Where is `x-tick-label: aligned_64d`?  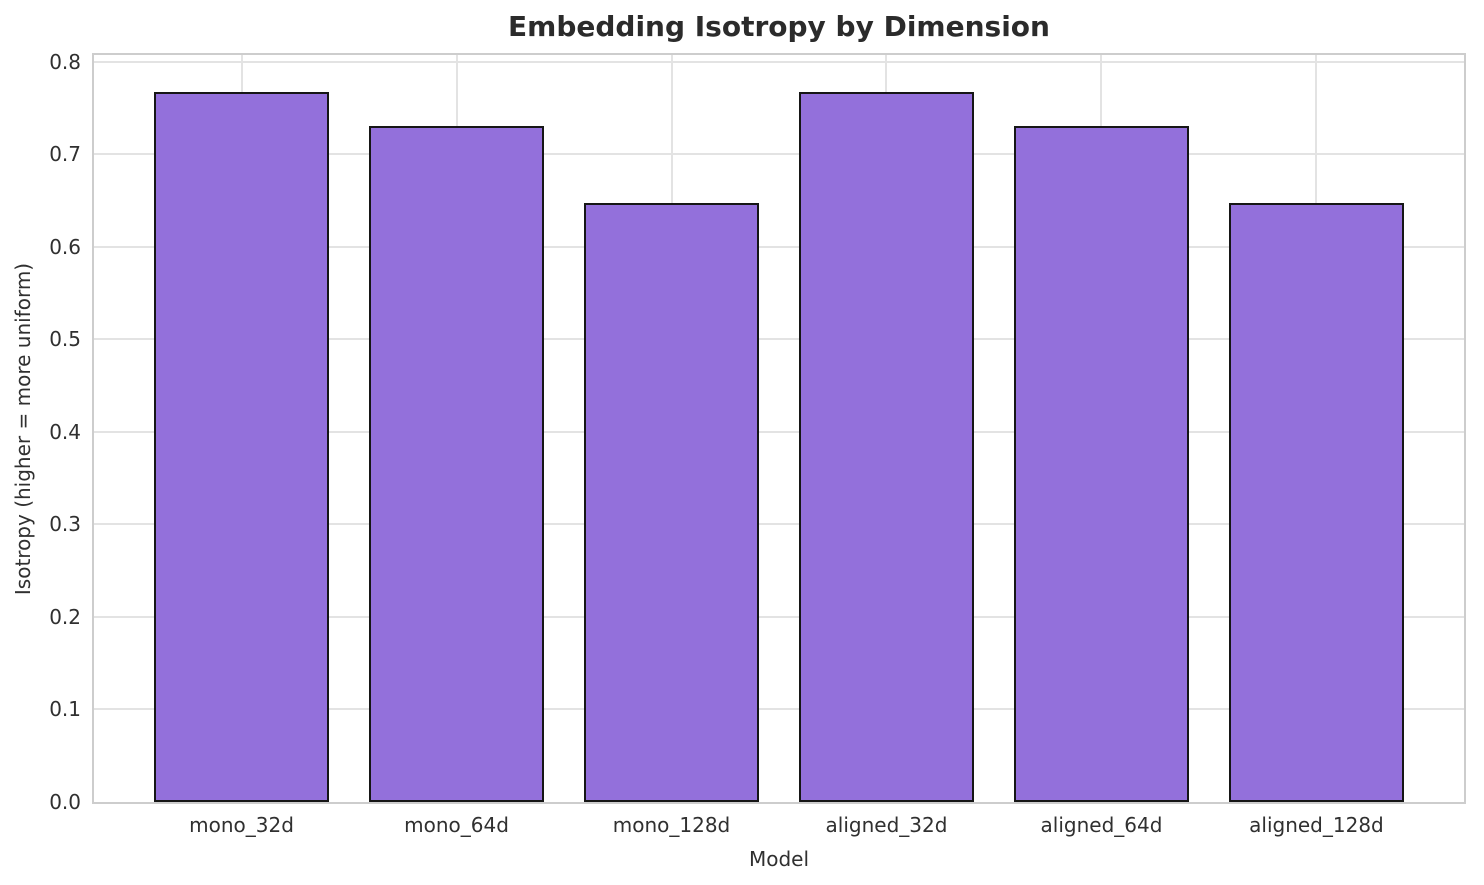 x-tick-label: aligned_64d is located at coordinates (1101, 825).